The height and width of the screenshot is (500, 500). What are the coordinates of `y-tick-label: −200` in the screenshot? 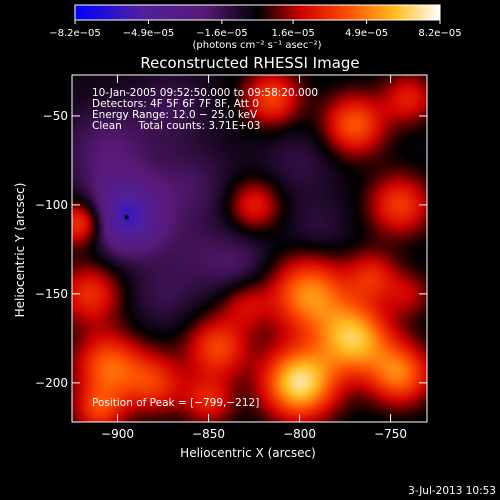 It's located at (51, 383).